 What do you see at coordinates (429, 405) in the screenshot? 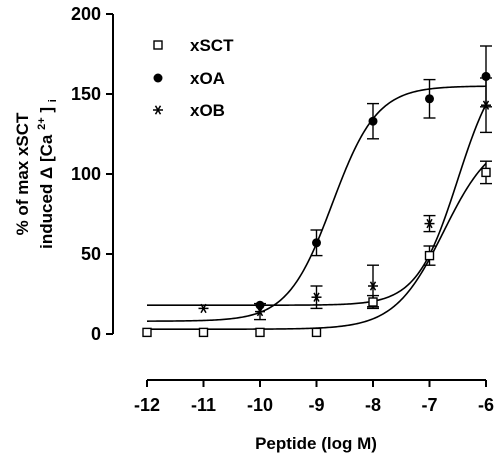
I see `x-tick-label: -7` at bounding box center [429, 405].